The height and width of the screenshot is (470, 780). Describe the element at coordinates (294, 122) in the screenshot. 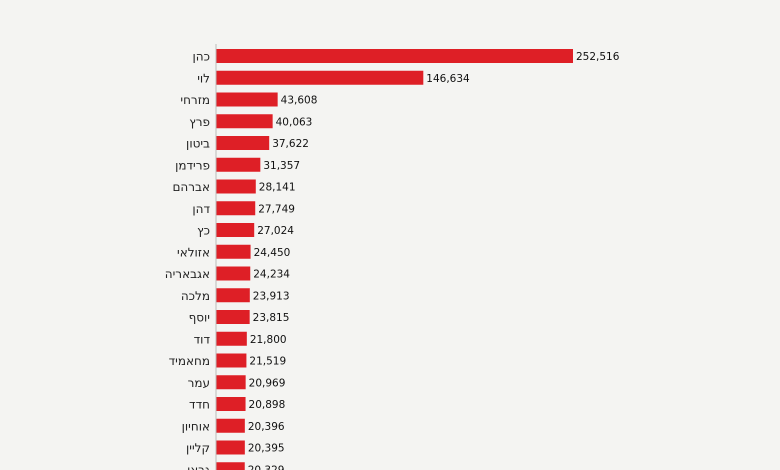

I see `value-label: 40,063` at that location.